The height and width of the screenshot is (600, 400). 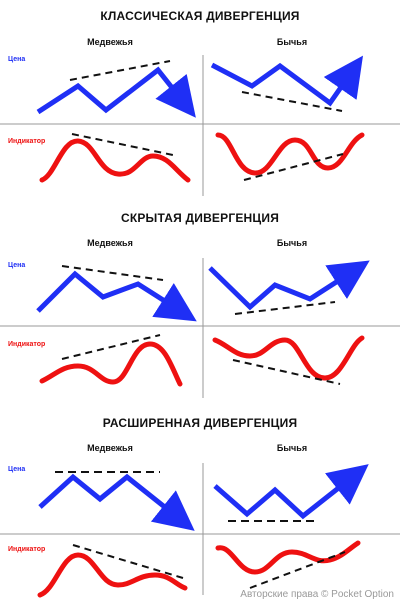 I want to click on copyright-watermark: Авторские права © Pocket Option, so click(x=317, y=594).